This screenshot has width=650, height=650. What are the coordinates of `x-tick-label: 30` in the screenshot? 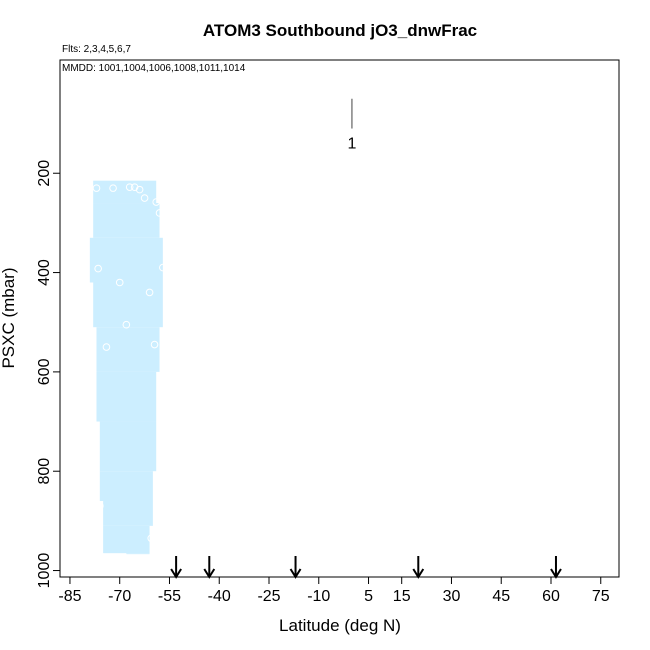 It's located at (452, 596).